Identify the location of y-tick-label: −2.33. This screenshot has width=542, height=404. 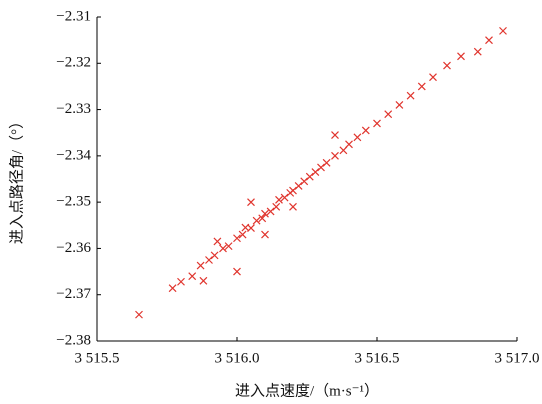
(73, 109).